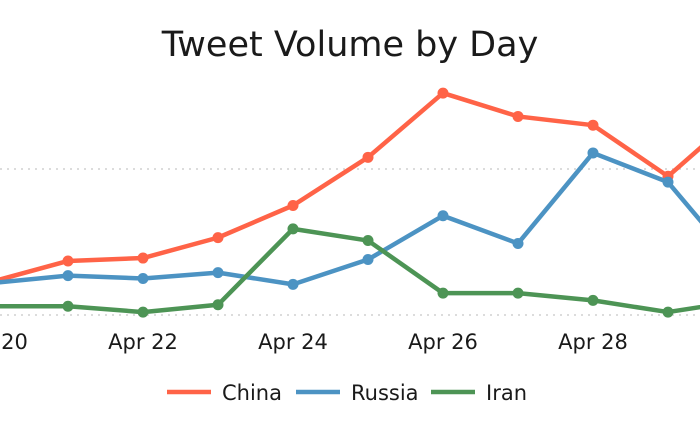 This screenshot has width=700, height=441. Describe the element at coordinates (143, 342) in the screenshot. I see `x-tick-label: Apr 22` at that location.